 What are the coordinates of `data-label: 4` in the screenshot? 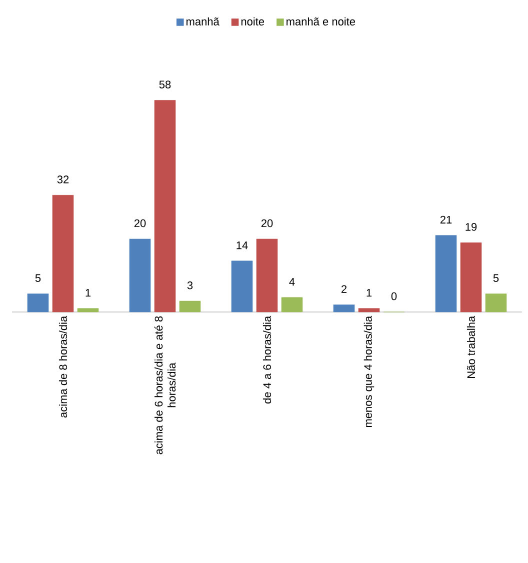 It's located at (292, 282).